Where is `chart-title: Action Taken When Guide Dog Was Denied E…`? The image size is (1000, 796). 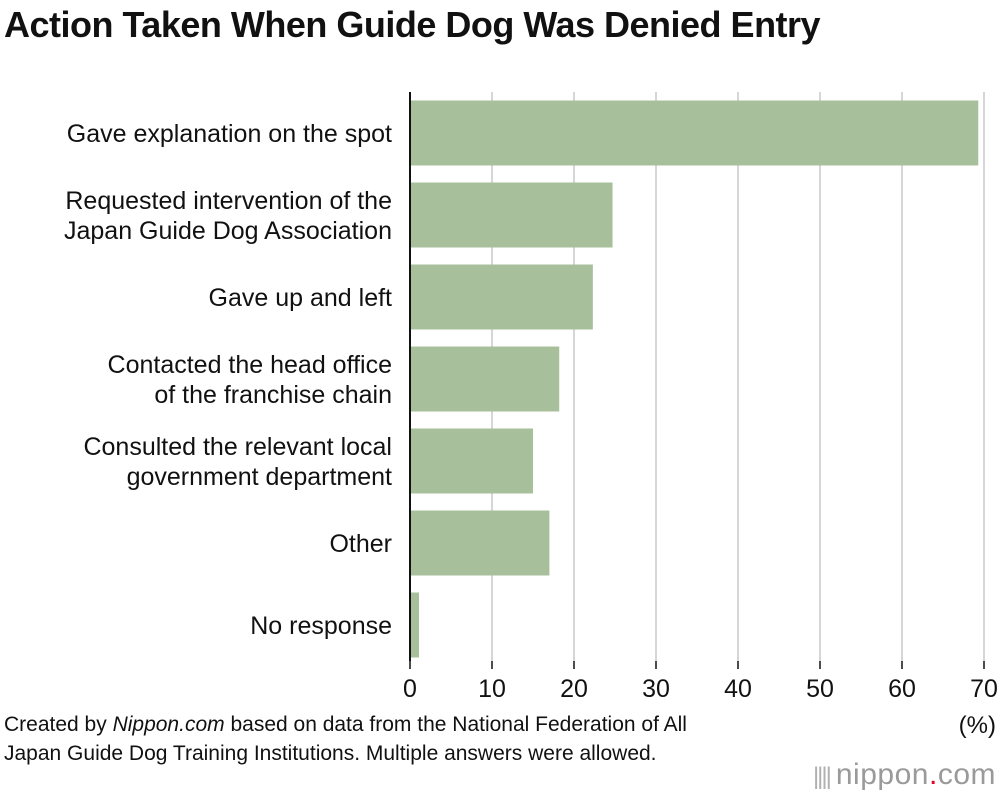 chart-title: Action Taken When Guide Dog Was Denied E… is located at coordinates (412, 24).